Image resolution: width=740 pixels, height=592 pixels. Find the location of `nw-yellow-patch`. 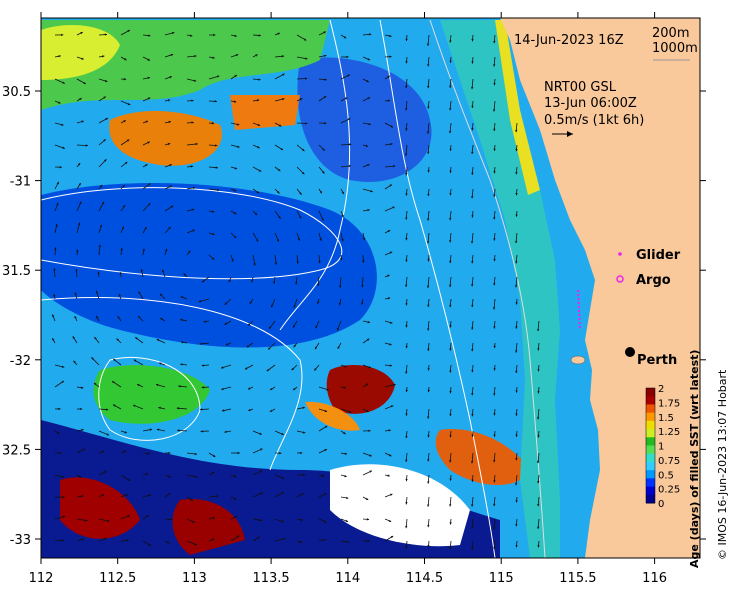

nw-yellow-patch is located at coordinates (80, 52).